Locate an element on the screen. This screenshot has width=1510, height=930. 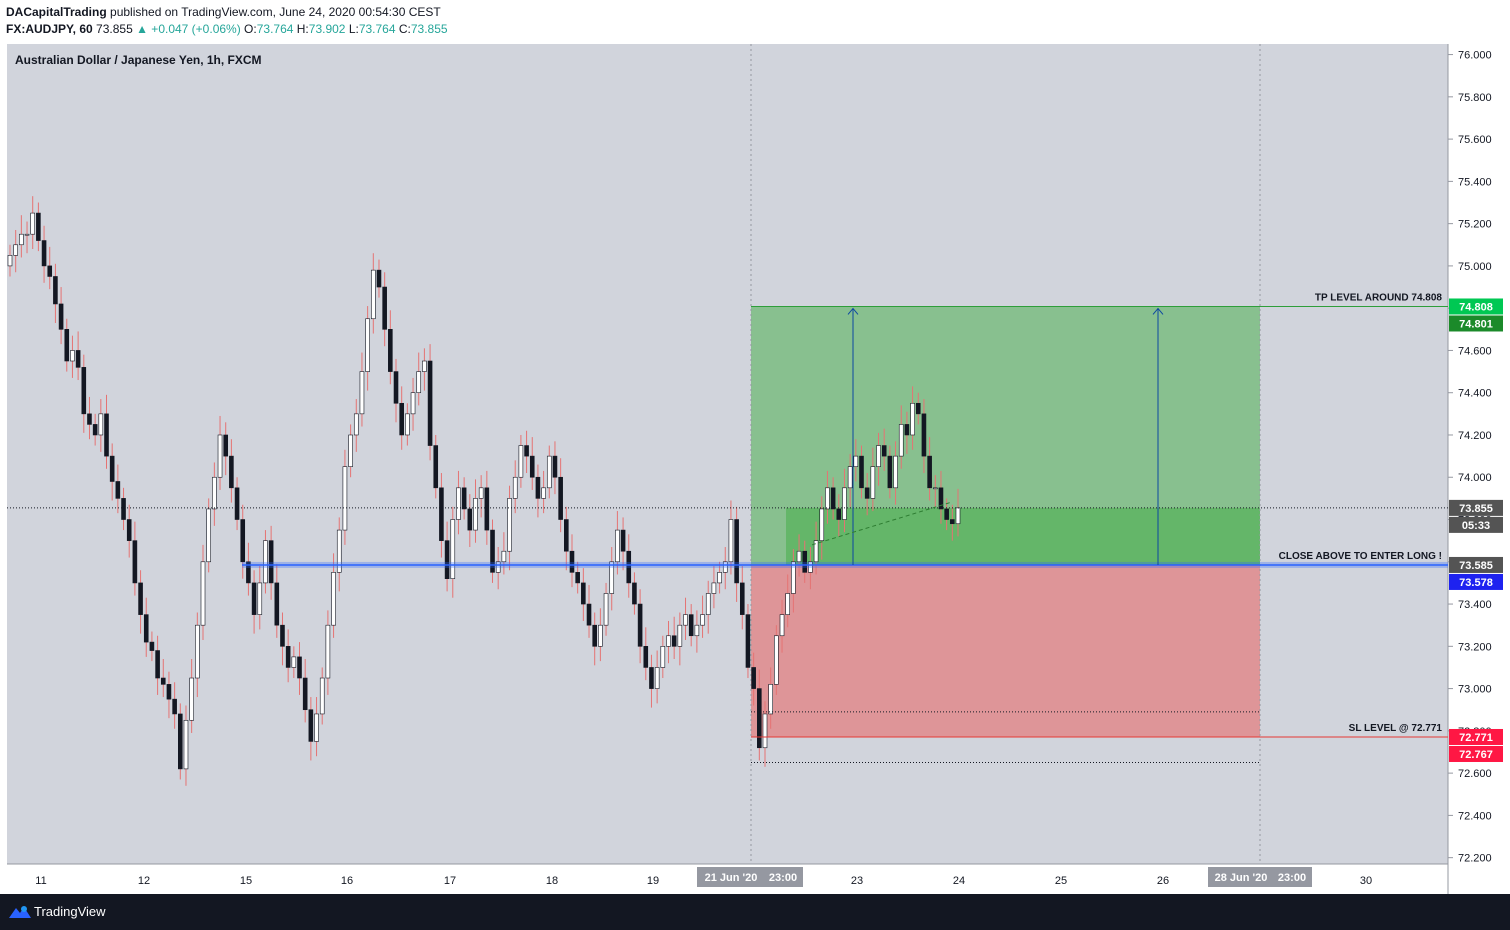
time-range-start-box is located at coordinates (750, 877).